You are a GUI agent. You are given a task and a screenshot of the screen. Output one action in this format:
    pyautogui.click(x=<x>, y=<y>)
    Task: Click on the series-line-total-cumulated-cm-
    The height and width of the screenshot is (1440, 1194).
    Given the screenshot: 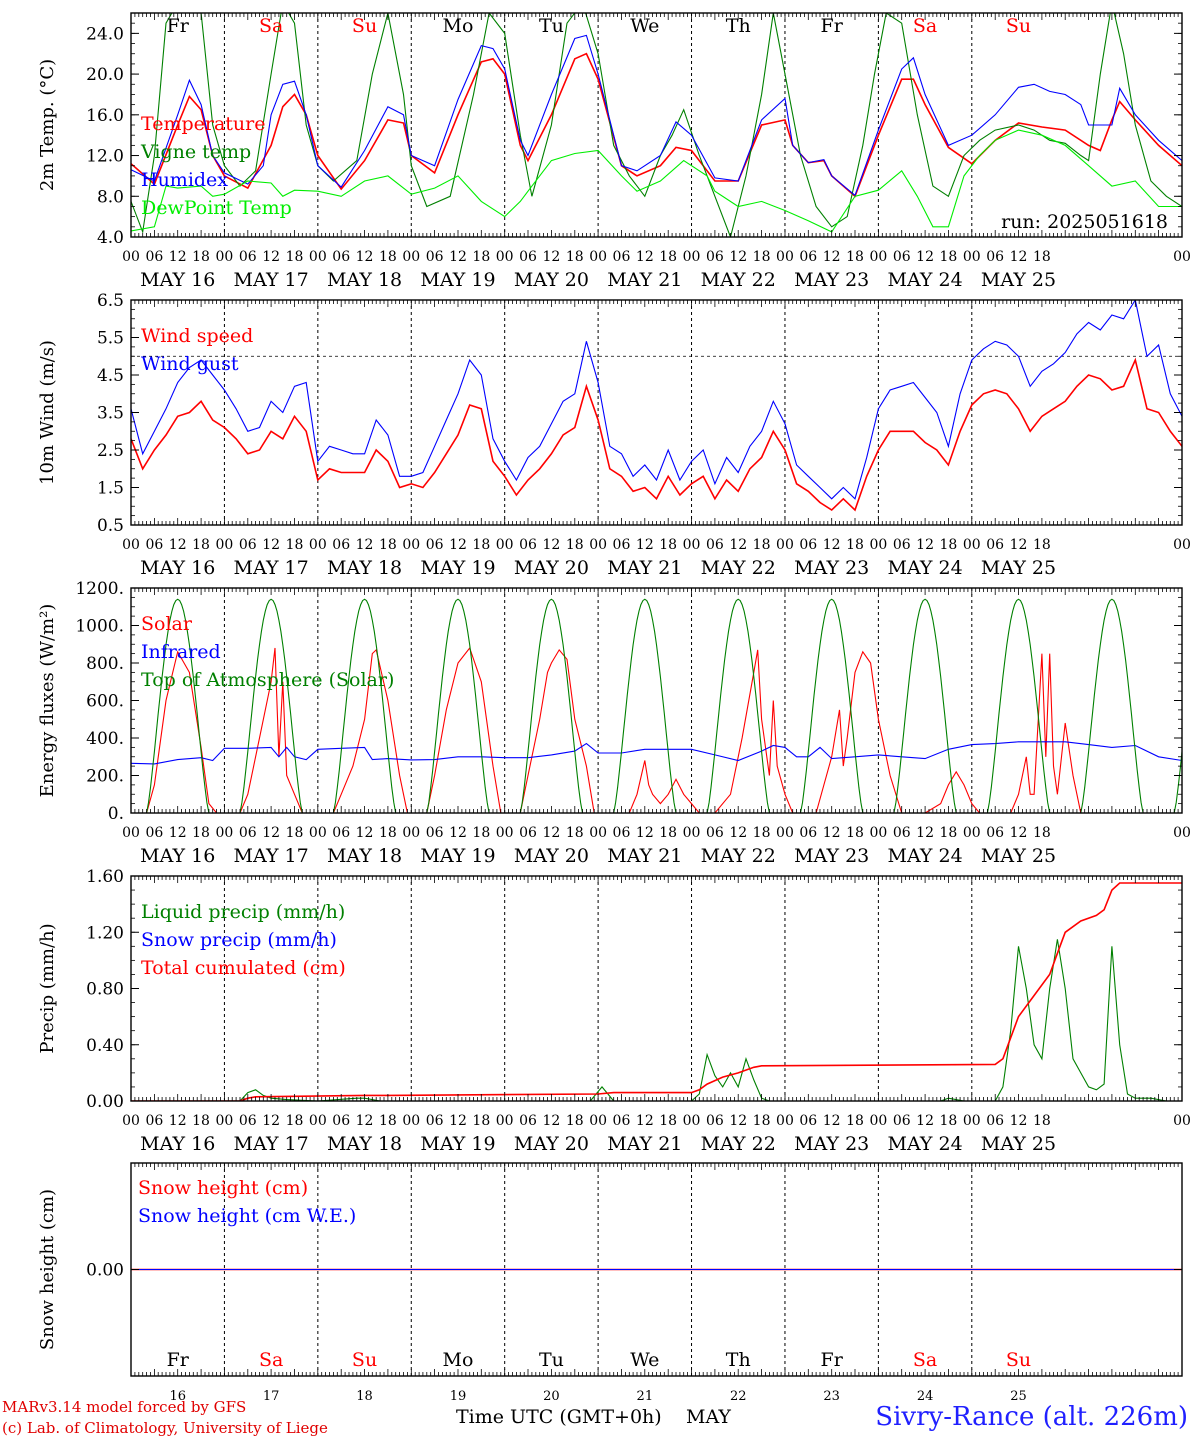 What is the action you would take?
    pyautogui.click(x=656, y=991)
    